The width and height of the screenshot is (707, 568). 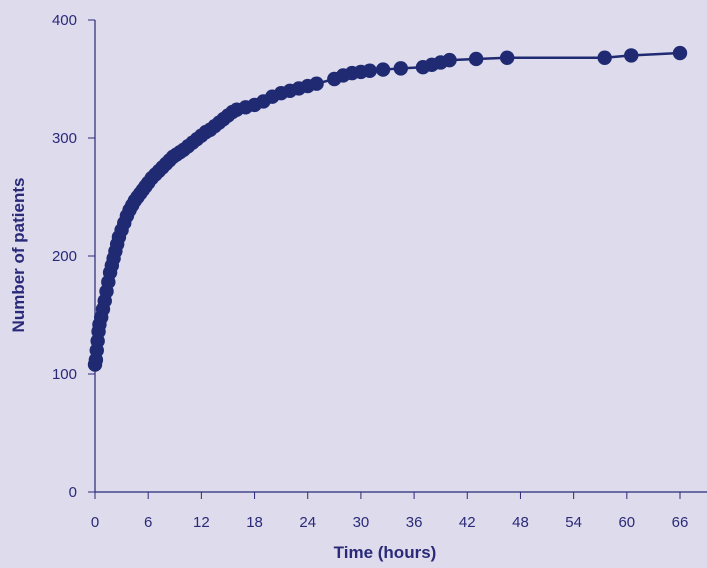 What do you see at coordinates (64, 20) in the screenshot?
I see `y-tick-label: 400` at bounding box center [64, 20].